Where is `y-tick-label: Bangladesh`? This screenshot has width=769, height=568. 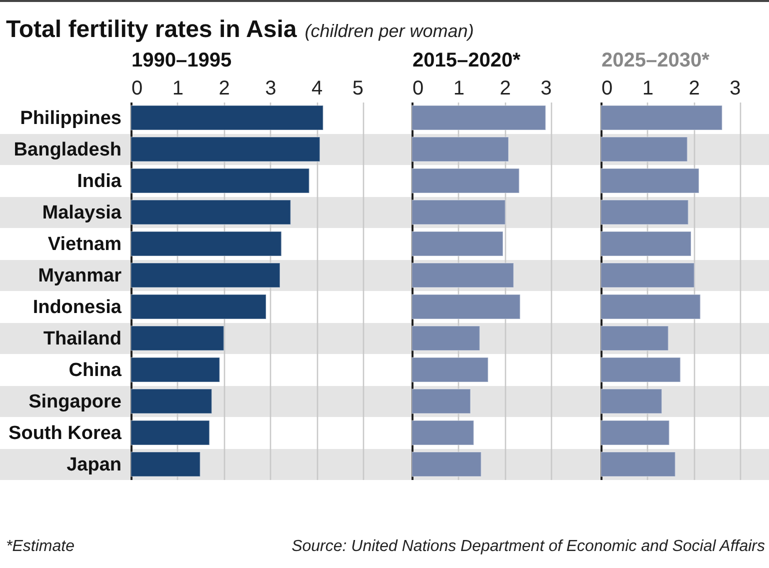 y-tick-label: Bangladesh is located at coordinates (68, 149).